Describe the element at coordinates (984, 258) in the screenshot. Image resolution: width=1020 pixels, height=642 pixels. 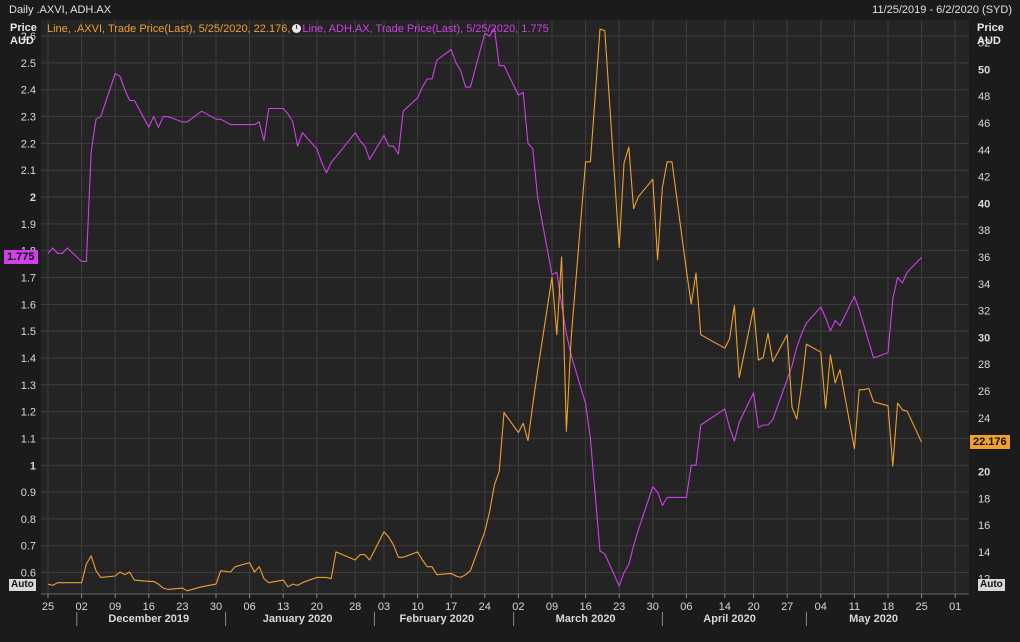
I see `right-axis-tick-label: 36` at that location.